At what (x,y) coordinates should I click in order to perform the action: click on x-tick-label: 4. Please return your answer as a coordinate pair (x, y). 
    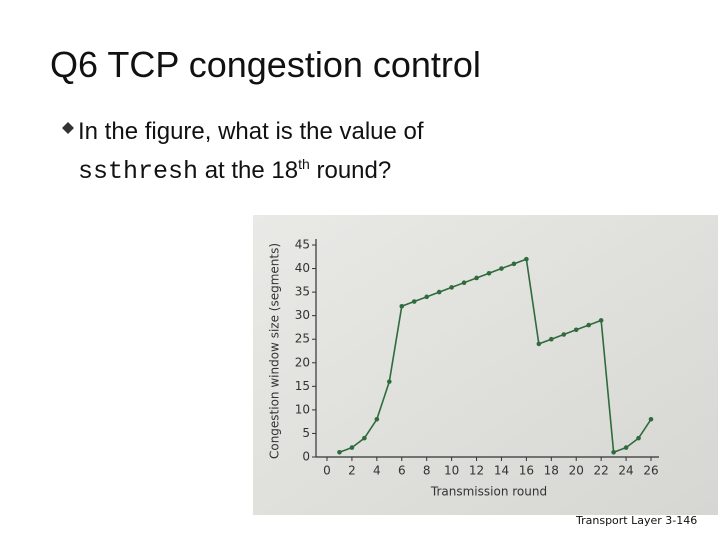
    Looking at the image, I should click on (377, 471).